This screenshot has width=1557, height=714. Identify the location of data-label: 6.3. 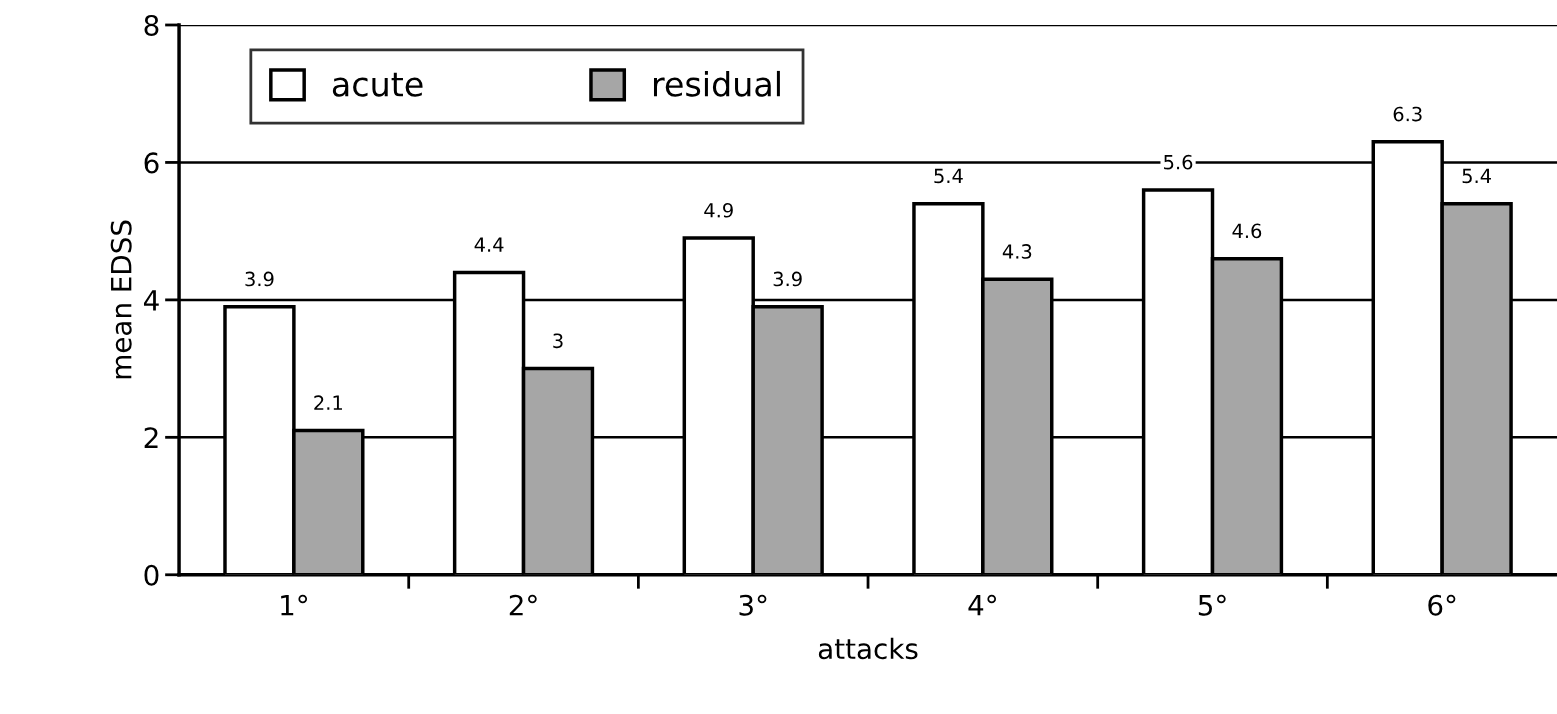
(1407, 114).